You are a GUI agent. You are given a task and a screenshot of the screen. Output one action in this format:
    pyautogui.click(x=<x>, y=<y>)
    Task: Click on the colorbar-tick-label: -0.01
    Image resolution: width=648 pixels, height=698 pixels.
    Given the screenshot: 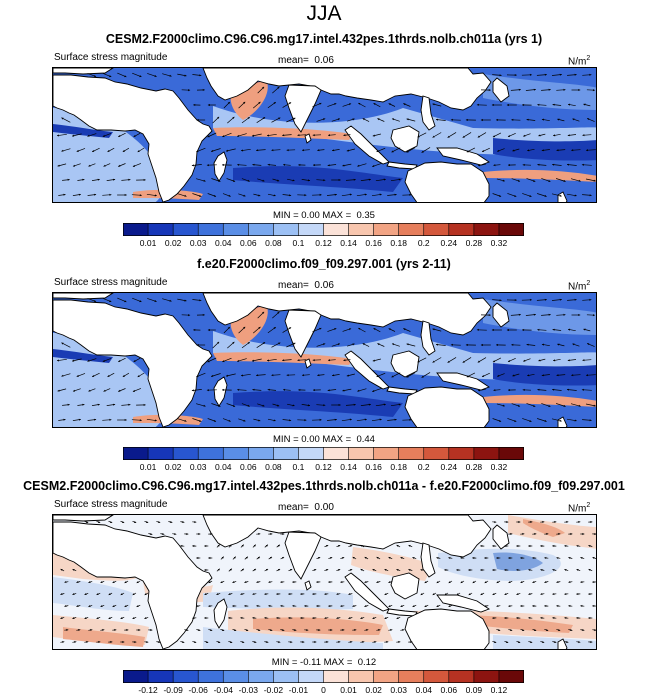 What is the action you would take?
    pyautogui.click(x=298, y=690)
    